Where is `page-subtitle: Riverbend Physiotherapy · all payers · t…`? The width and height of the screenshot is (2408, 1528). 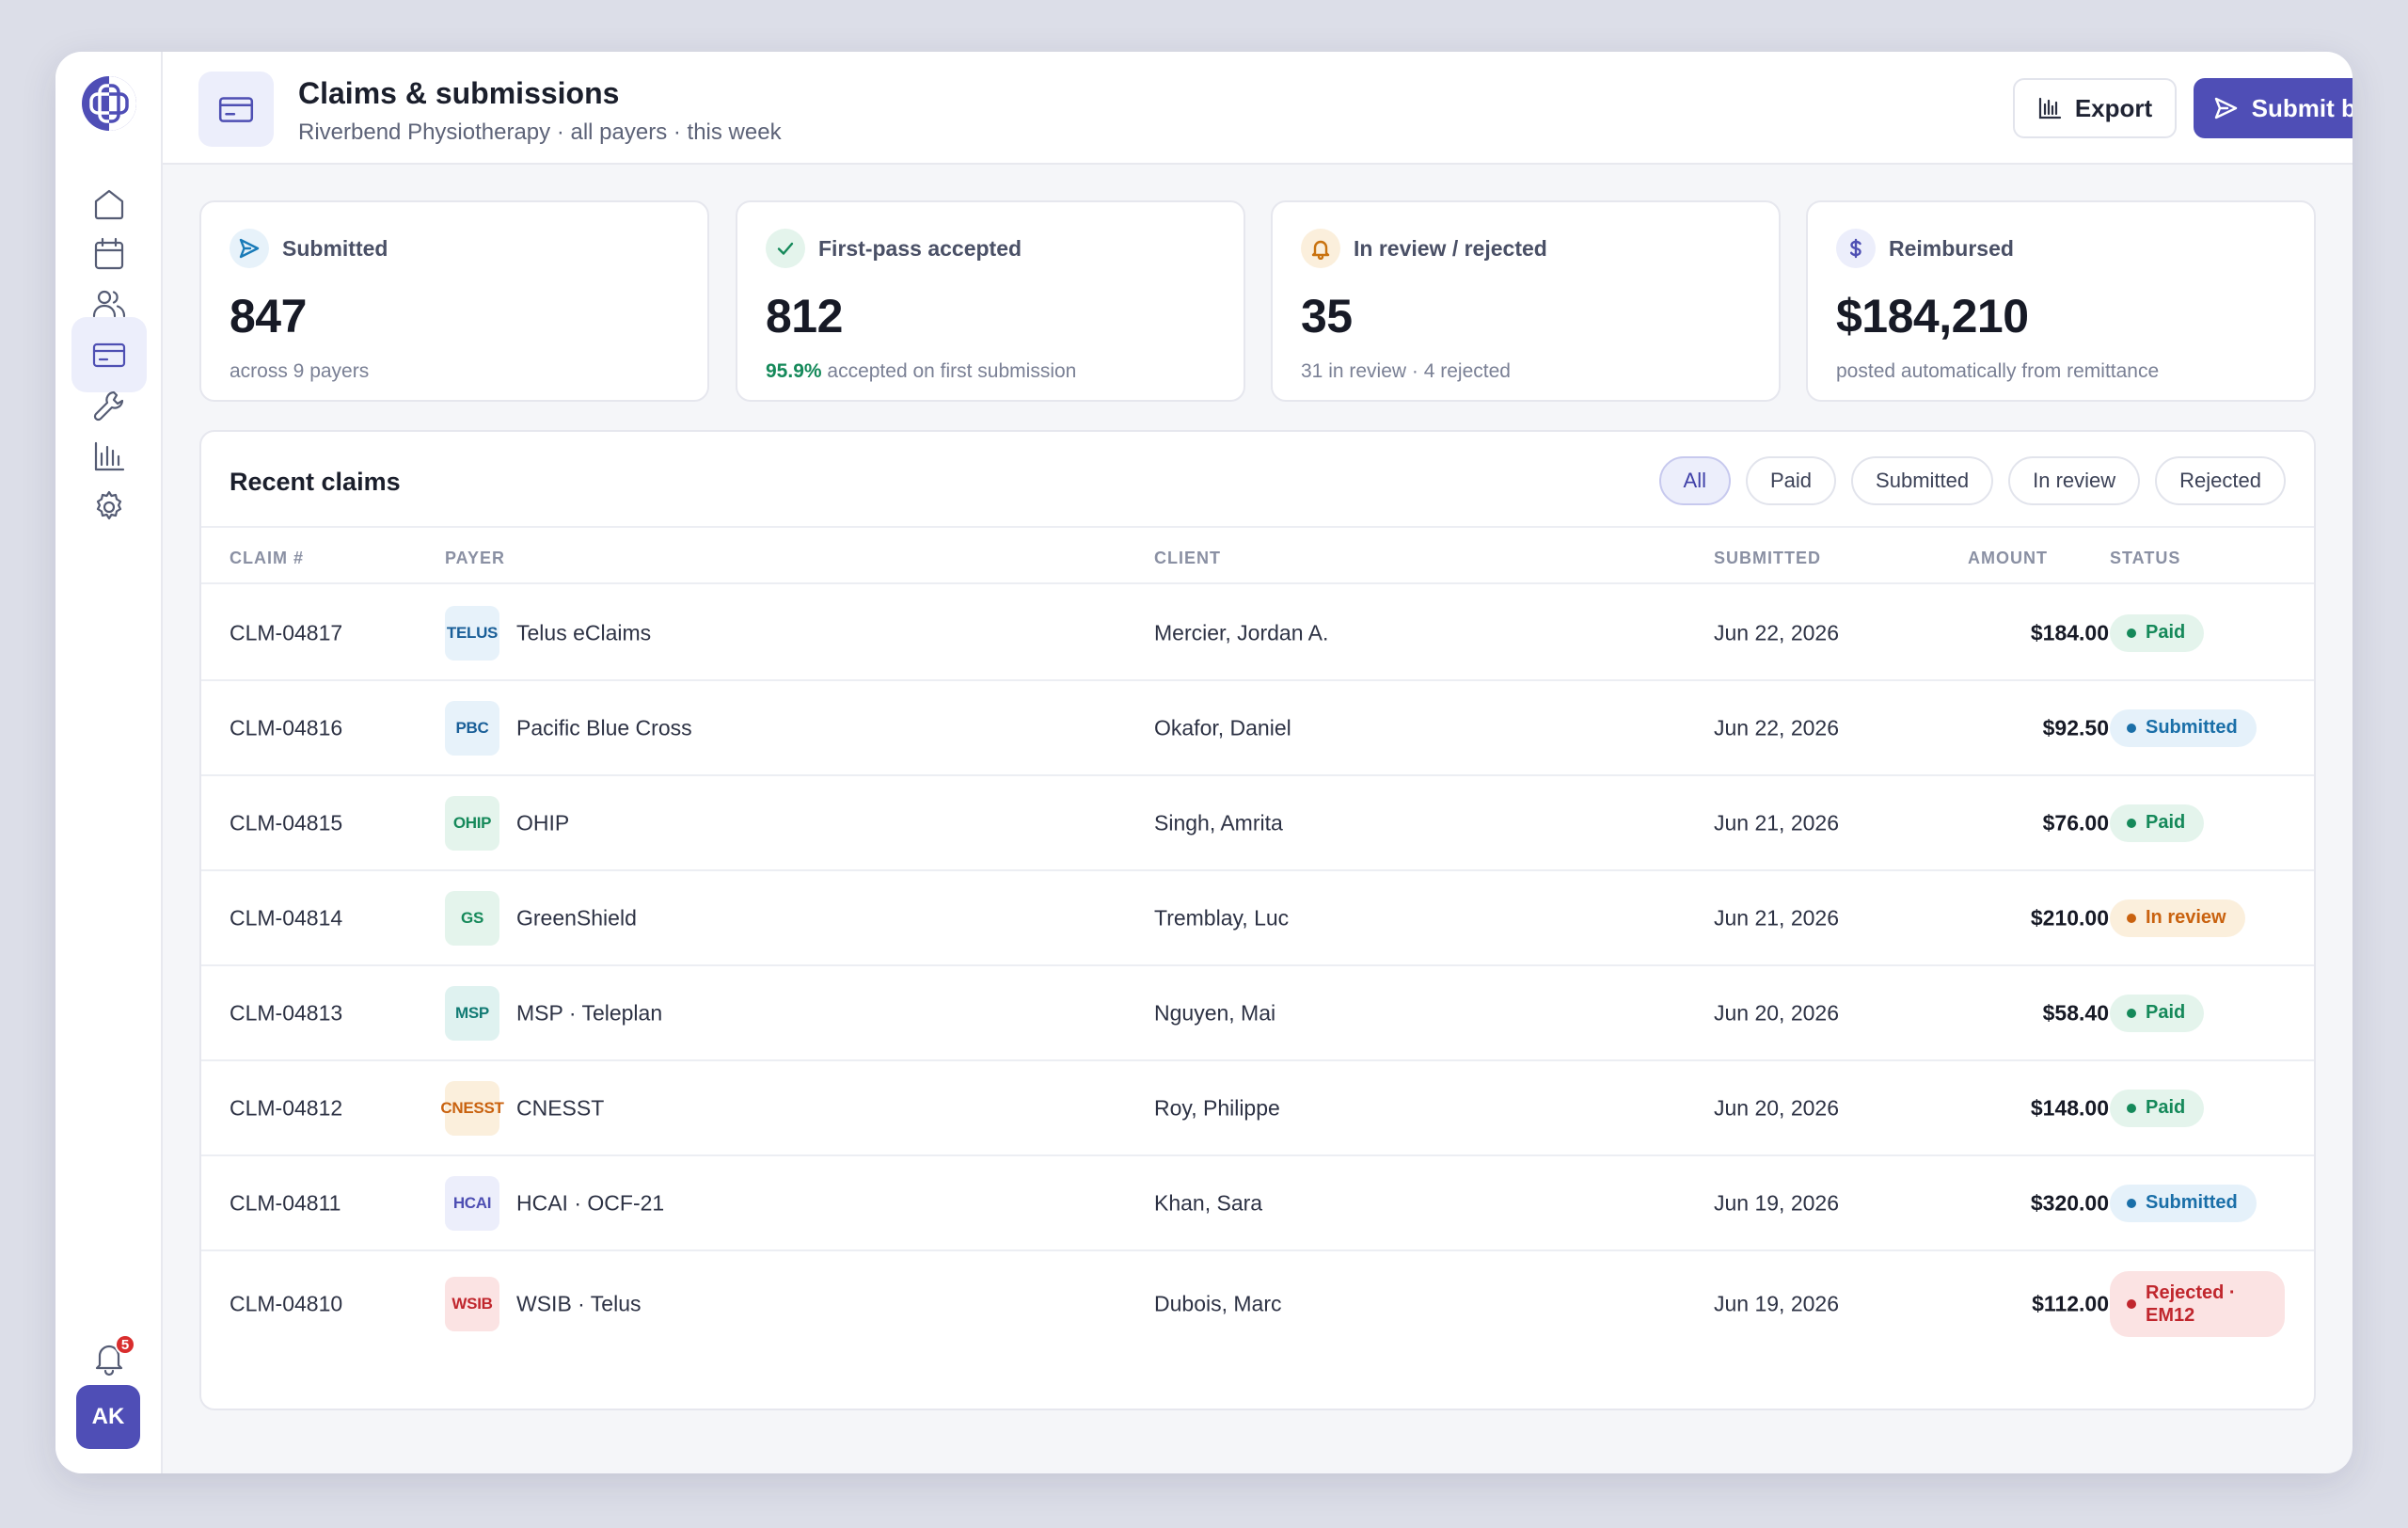 page-subtitle: Riverbend Physiotherapy · all payers · t… is located at coordinates (540, 132).